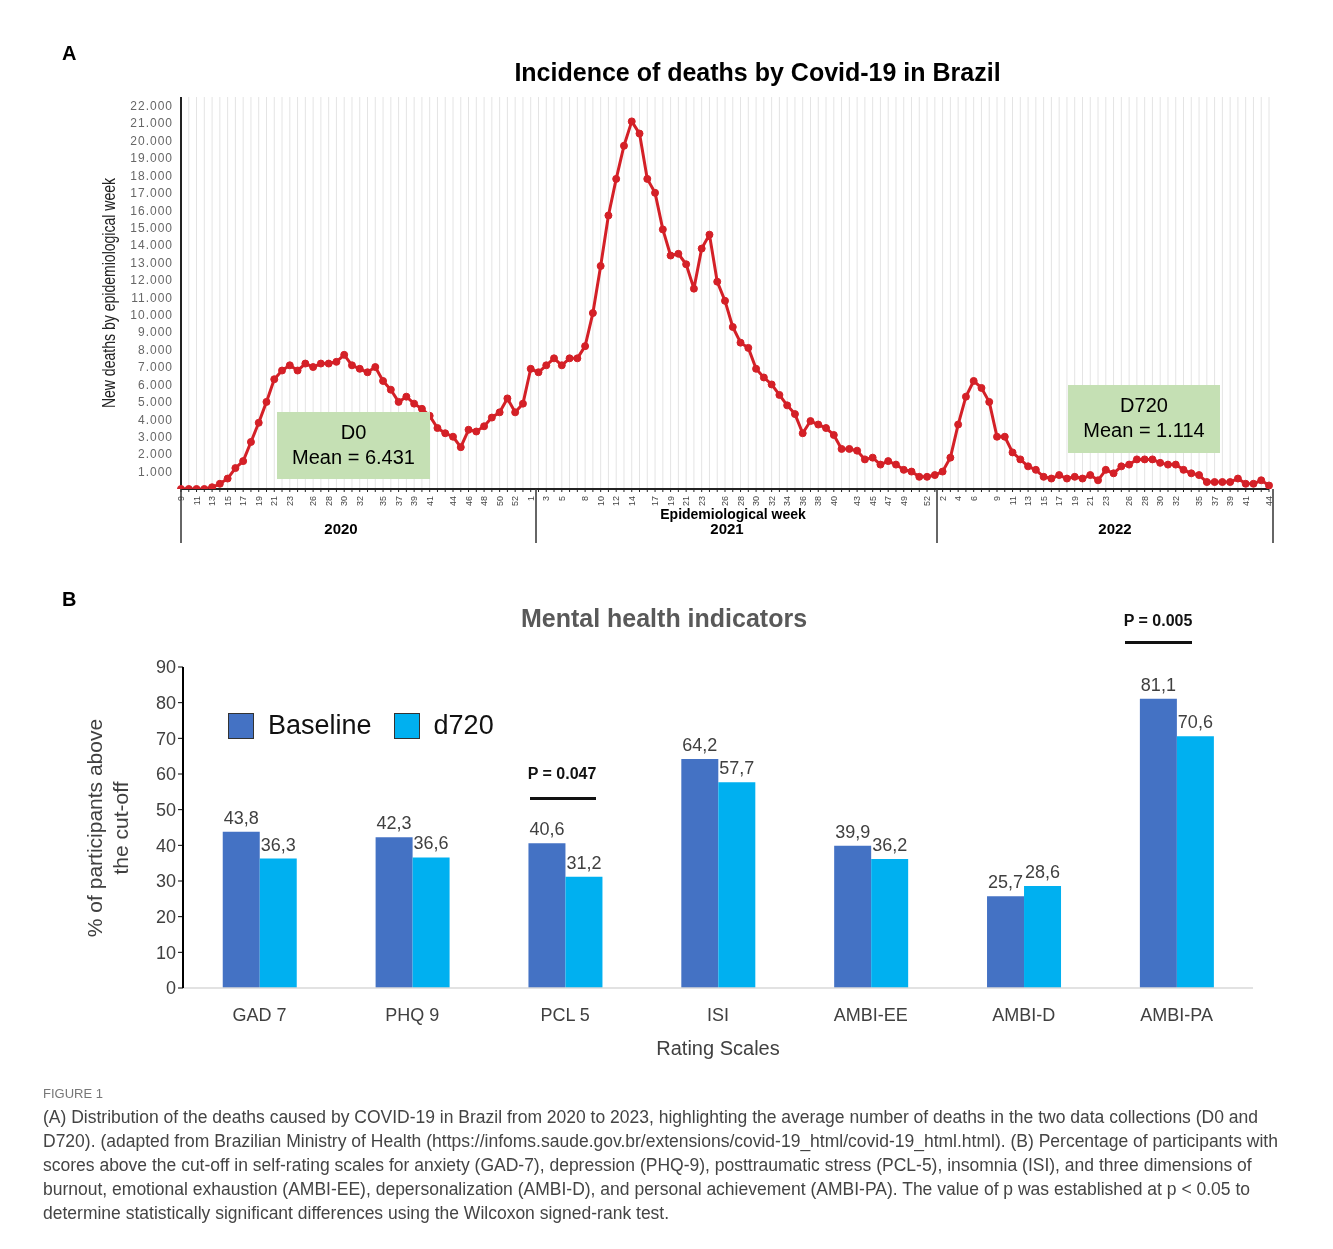  What do you see at coordinates (903, 501) in the screenshot?
I see `x-tick-label: 49` at bounding box center [903, 501].